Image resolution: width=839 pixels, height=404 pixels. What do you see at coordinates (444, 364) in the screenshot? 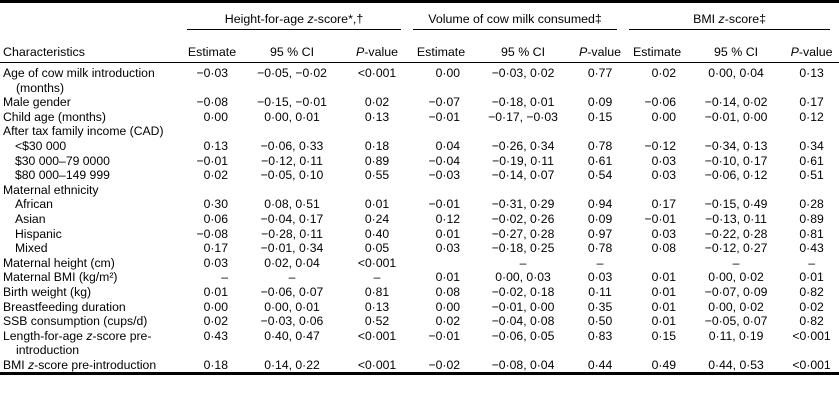
I see `cell-est: −0·02` at bounding box center [444, 364].